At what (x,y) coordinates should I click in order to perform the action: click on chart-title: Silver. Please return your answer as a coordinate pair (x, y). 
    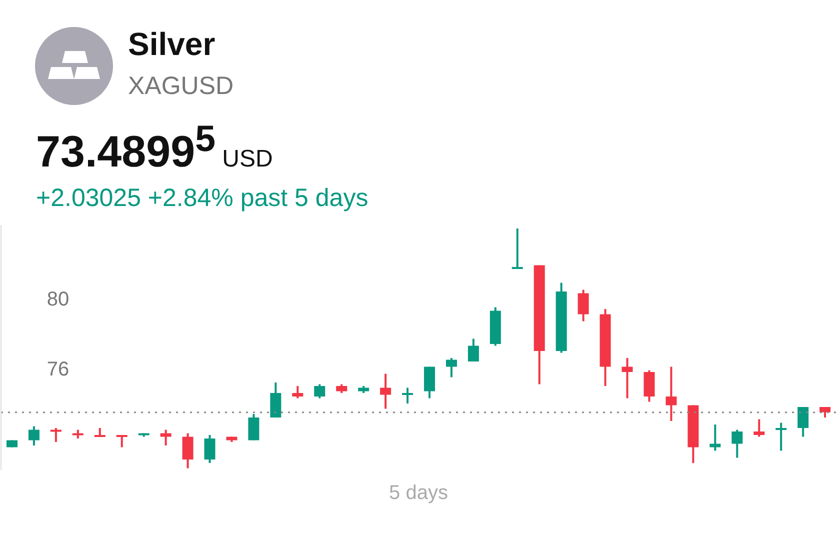
    Looking at the image, I should click on (172, 44).